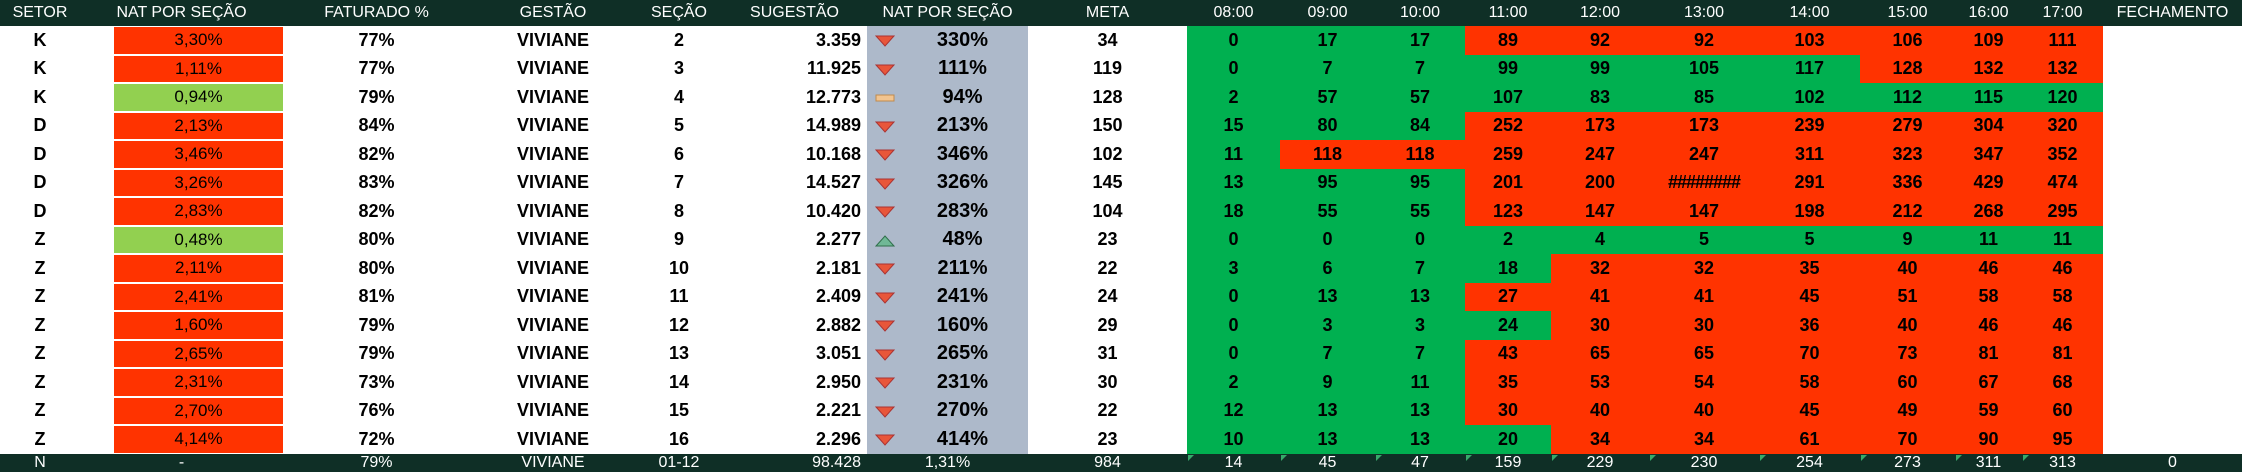  What do you see at coordinates (1327, 97) in the screenshot?
I see `cell-hour: 57` at bounding box center [1327, 97].